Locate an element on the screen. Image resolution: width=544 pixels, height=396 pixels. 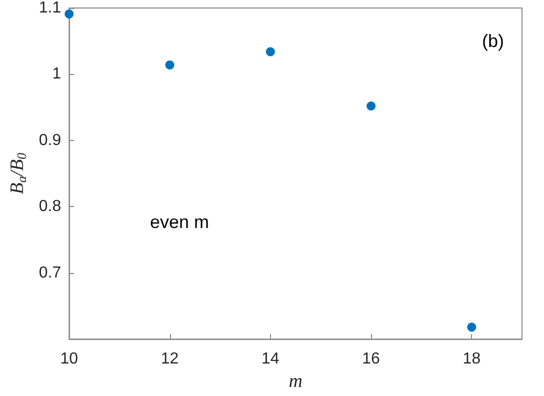
y-tick-label: 1.1 is located at coordinates (50, 8).